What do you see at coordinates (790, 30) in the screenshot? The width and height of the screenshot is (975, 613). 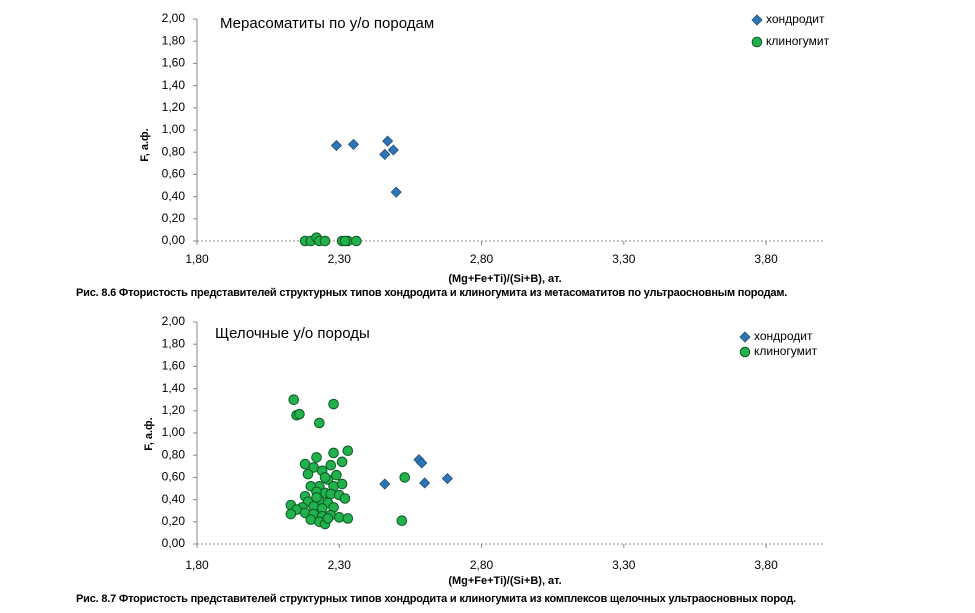 I see `legend: хондродит клиногумит` at bounding box center [790, 30].